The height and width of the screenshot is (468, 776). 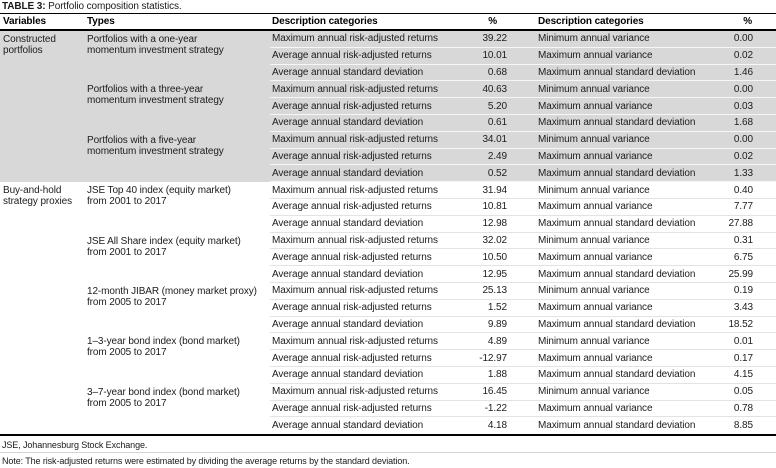 I want to click on percent-cell: 34.01, so click(x=499, y=140).